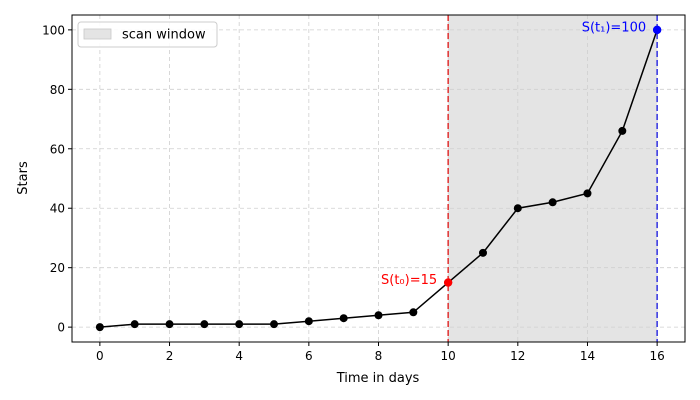 The image size is (700, 400). Describe the element at coordinates (57, 90) in the screenshot. I see `y-tick-label: 80` at that location.